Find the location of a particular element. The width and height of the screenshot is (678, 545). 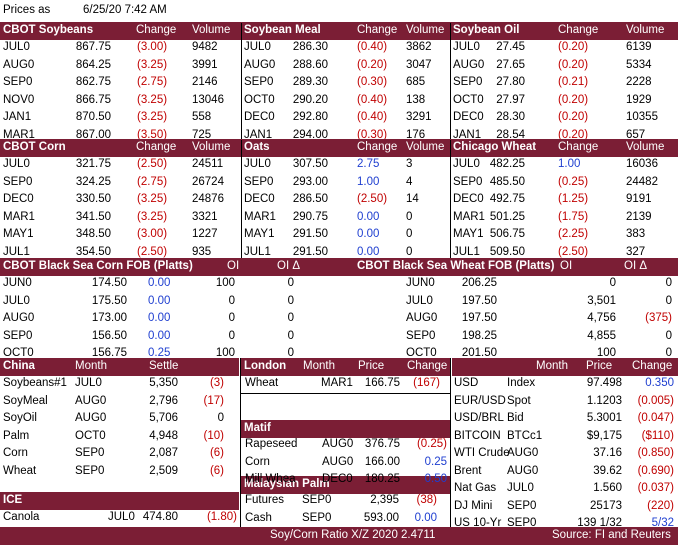

change: 0.00 is located at coordinates (368, 251).